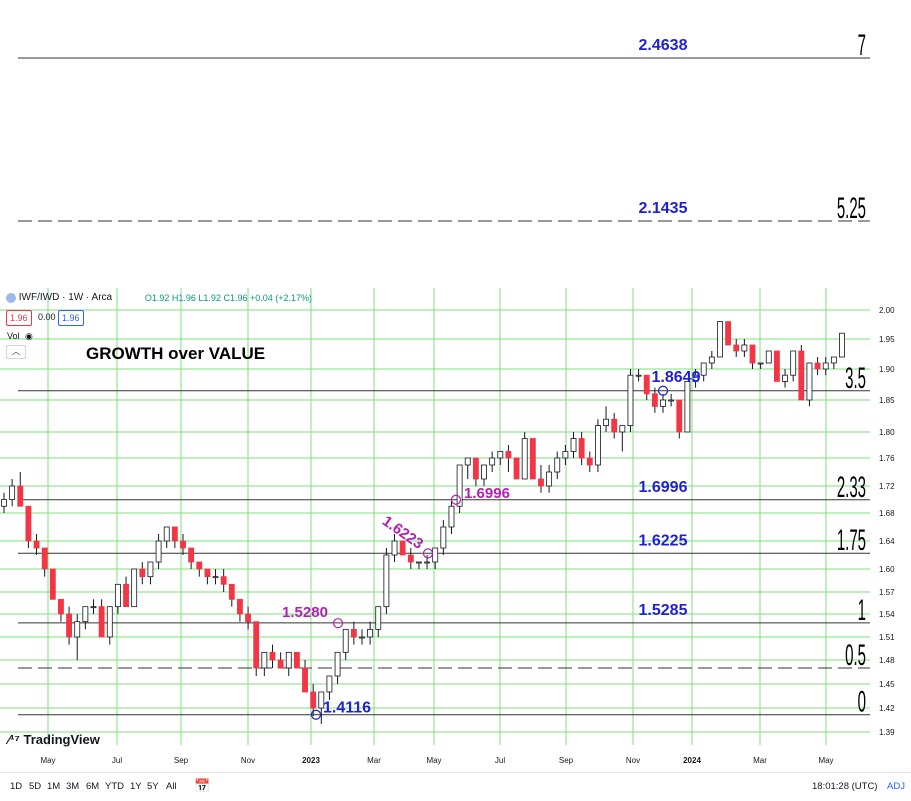  Describe the element at coordinates (71, 318) in the screenshot. I see `ask-box: 1.96` at that location.